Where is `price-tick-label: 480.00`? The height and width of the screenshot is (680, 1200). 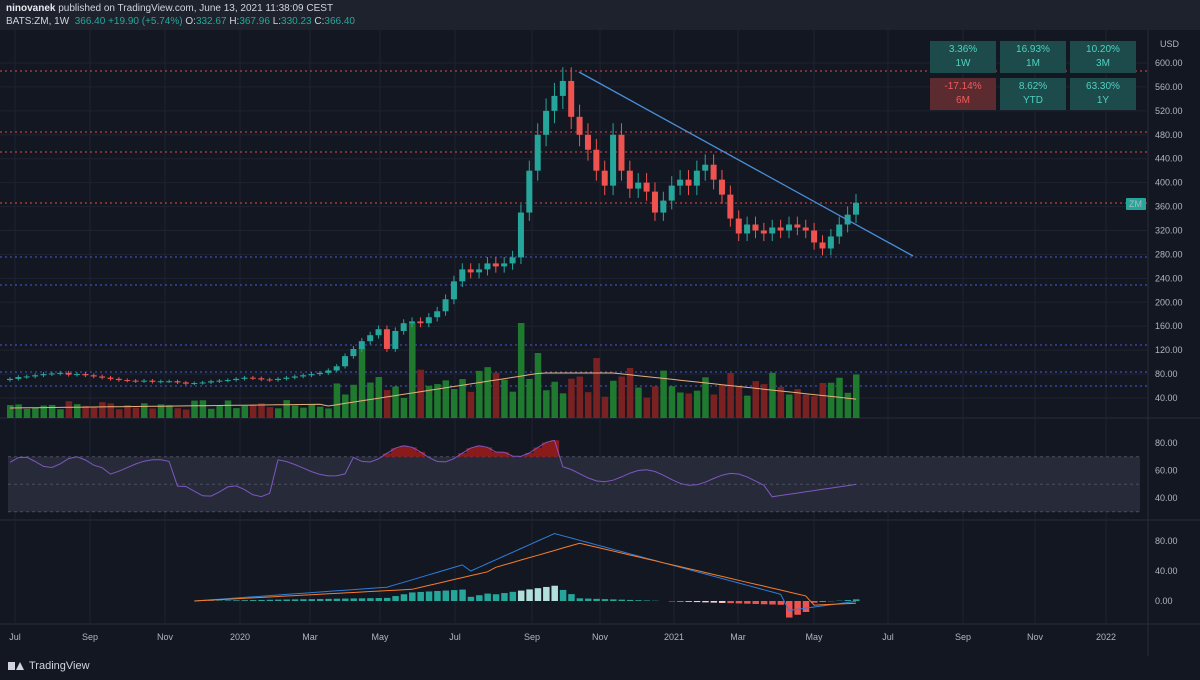
price-tick-label: 480.00 is located at coordinates (1169, 135).